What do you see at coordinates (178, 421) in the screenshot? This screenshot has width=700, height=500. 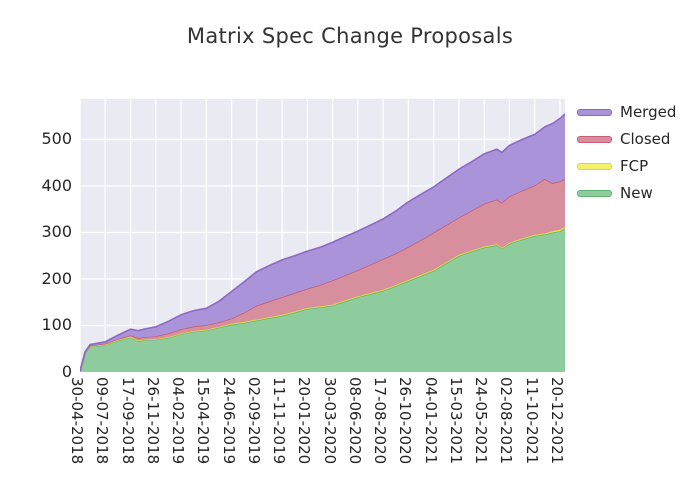 I see `x-tick-label: 04-02-2019` at bounding box center [178, 421].